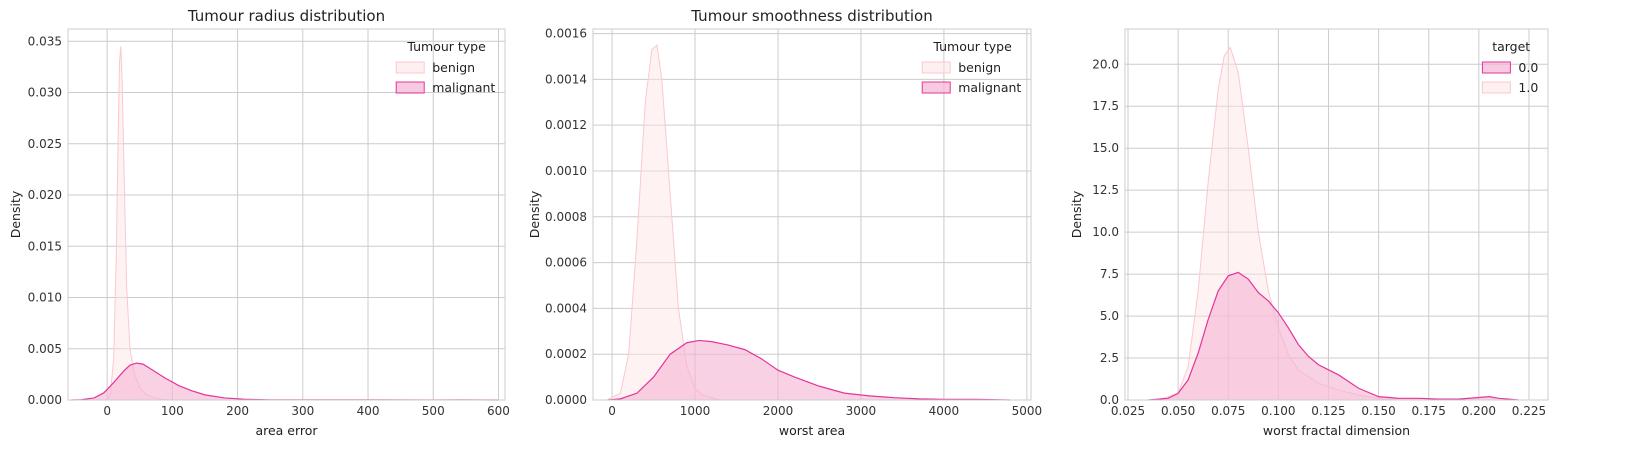  What do you see at coordinates (302, 411) in the screenshot?
I see `x-tick-label: 300` at bounding box center [302, 411].